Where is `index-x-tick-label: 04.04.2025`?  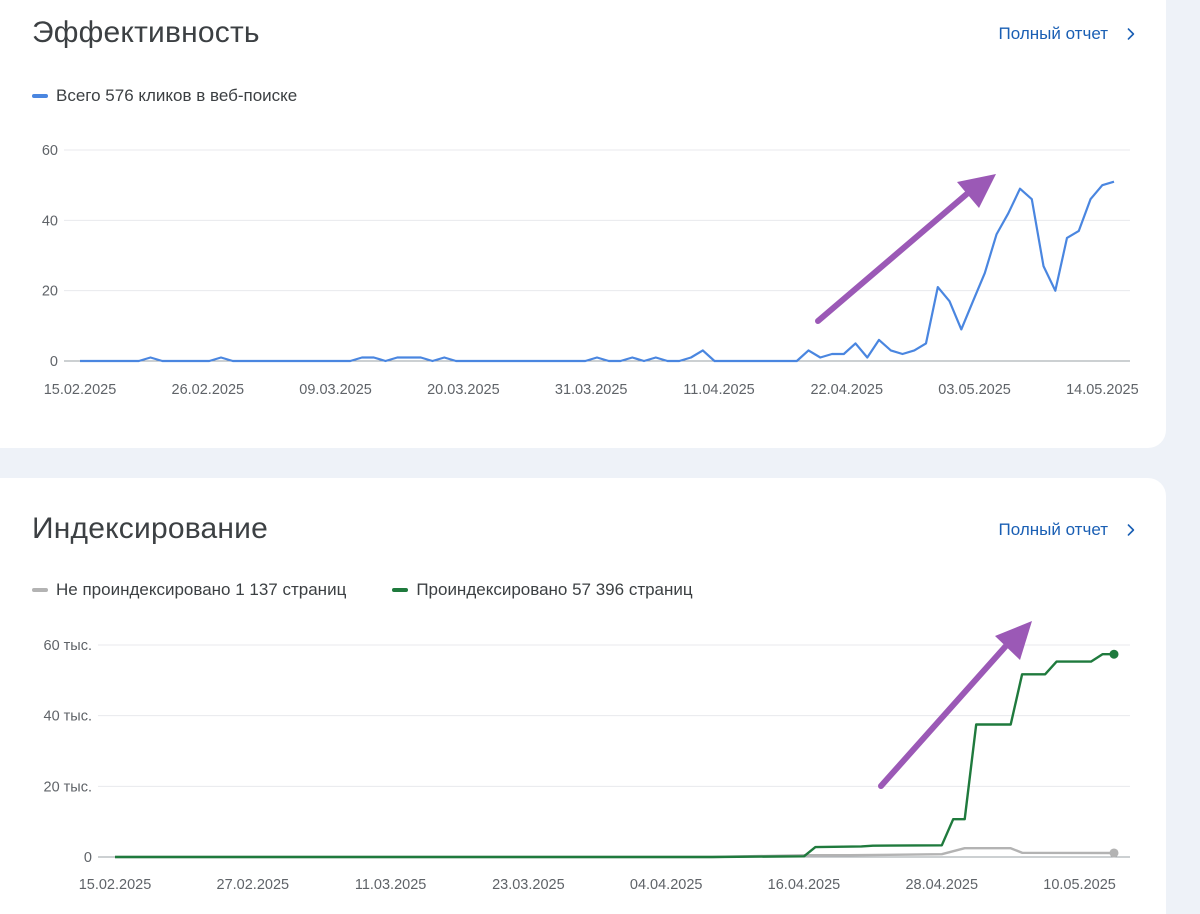
index-x-tick-label: 04.04.2025 is located at coordinates (666, 885).